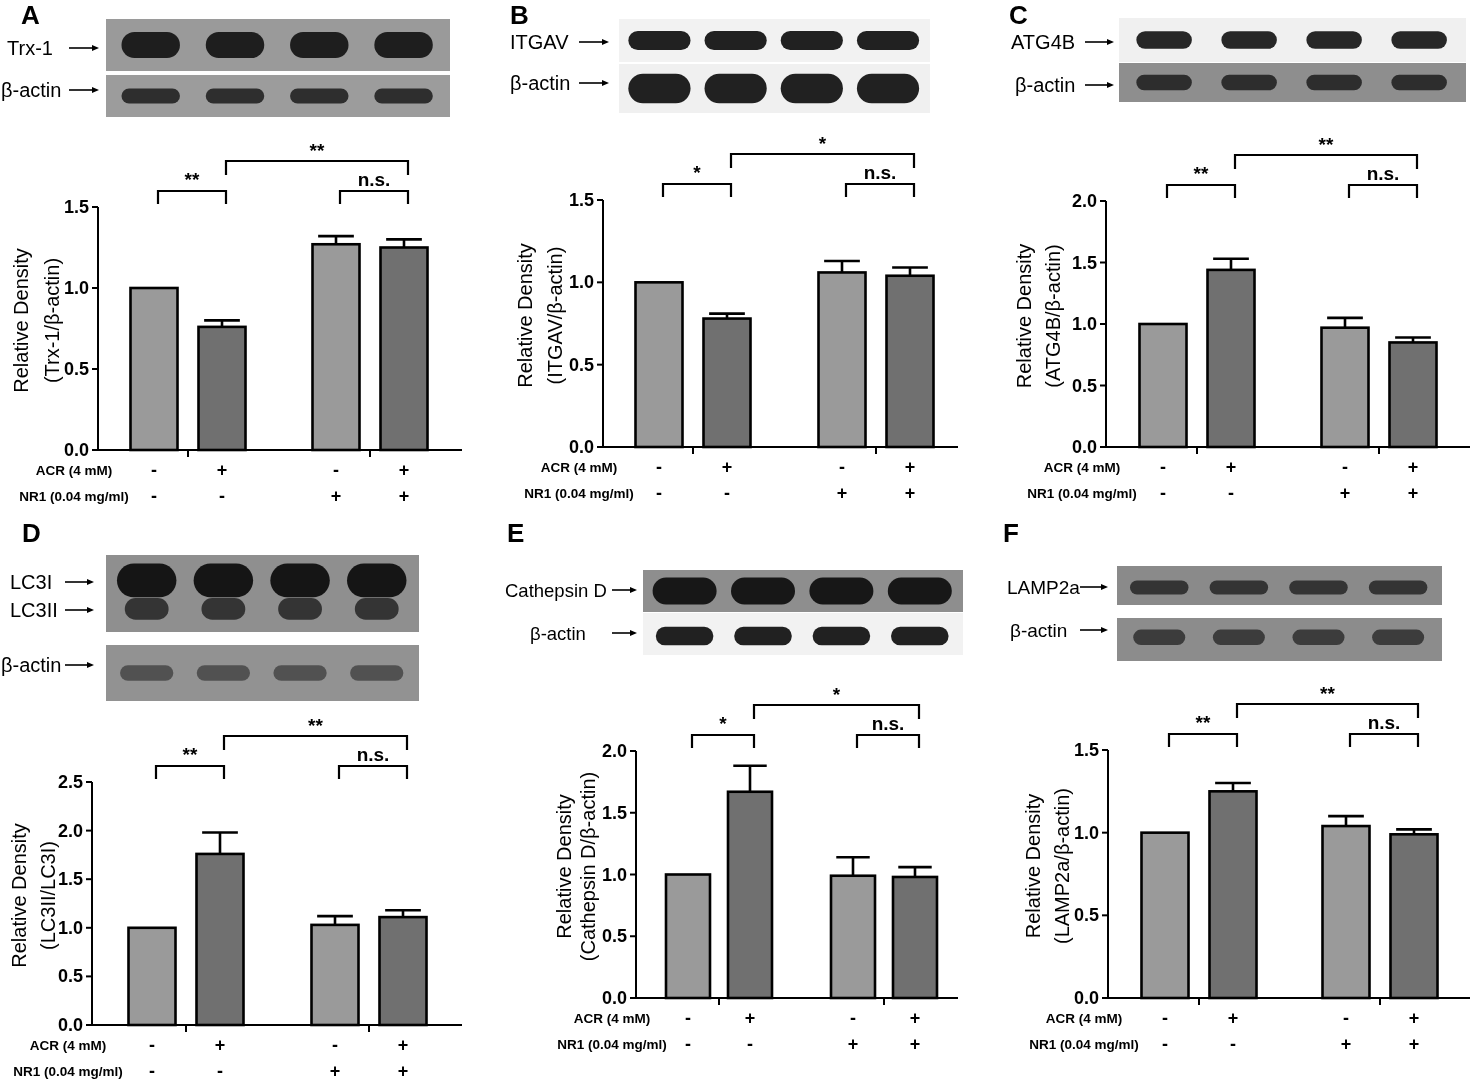 This screenshot has width=1474, height=1079. Describe the element at coordinates (556, 590) in the screenshot. I see `text: Cathepsin D` at that location.